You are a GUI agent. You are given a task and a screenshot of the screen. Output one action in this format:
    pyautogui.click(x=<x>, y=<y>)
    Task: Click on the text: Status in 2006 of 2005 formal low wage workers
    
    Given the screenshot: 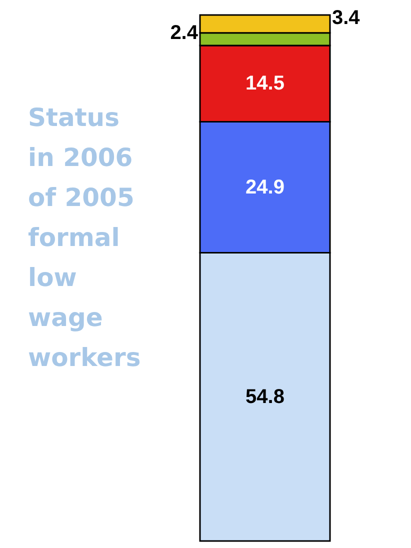 What is the action you would take?
    pyautogui.click(x=84, y=238)
    